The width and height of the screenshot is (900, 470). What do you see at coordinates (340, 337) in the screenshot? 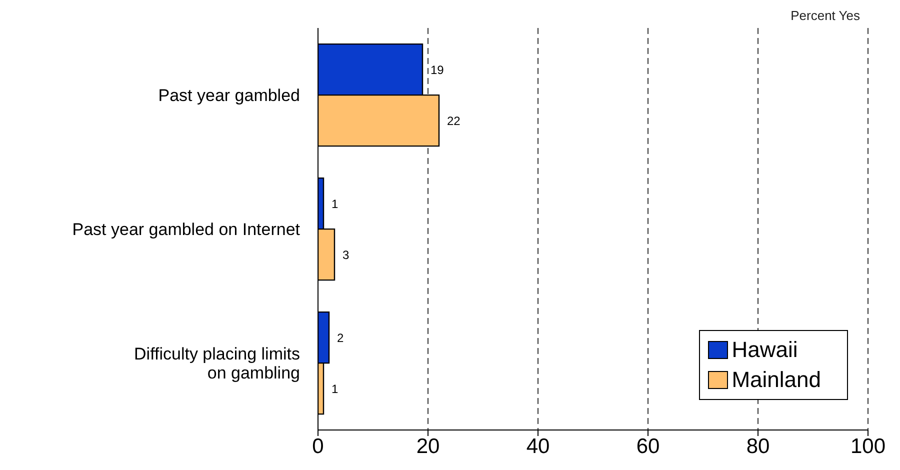
I see `data-label: 2` at bounding box center [340, 337].